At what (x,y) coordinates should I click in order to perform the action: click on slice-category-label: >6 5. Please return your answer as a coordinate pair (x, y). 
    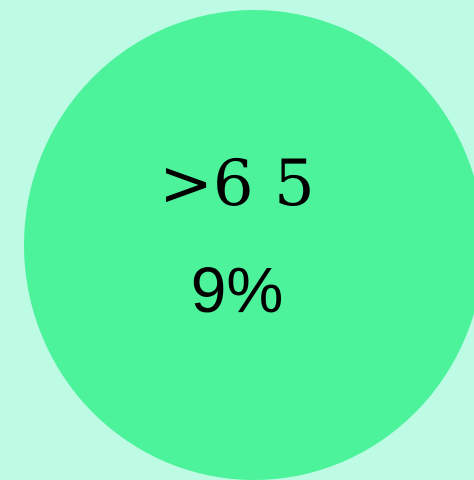
    Looking at the image, I should click on (237, 184).